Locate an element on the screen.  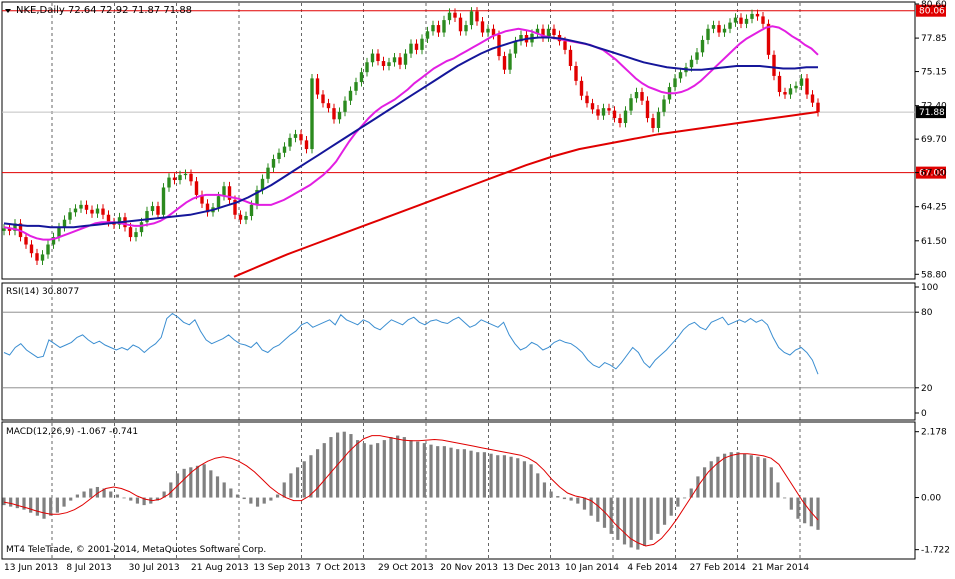
ohlc-readout: 72.64 72.92 71.87 71.88 is located at coordinates (130, 10).